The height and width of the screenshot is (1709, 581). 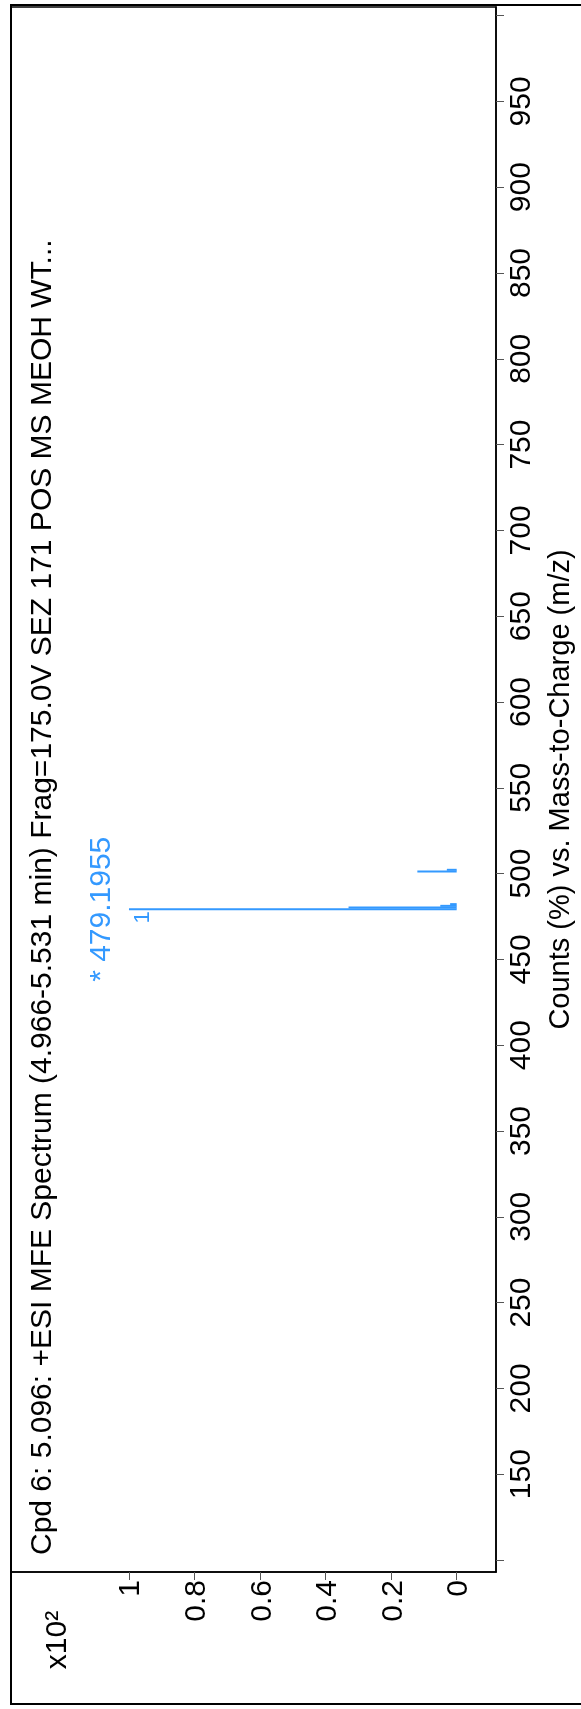 What do you see at coordinates (519, 1302) in the screenshot?
I see `y-tick-label: 250` at bounding box center [519, 1302].